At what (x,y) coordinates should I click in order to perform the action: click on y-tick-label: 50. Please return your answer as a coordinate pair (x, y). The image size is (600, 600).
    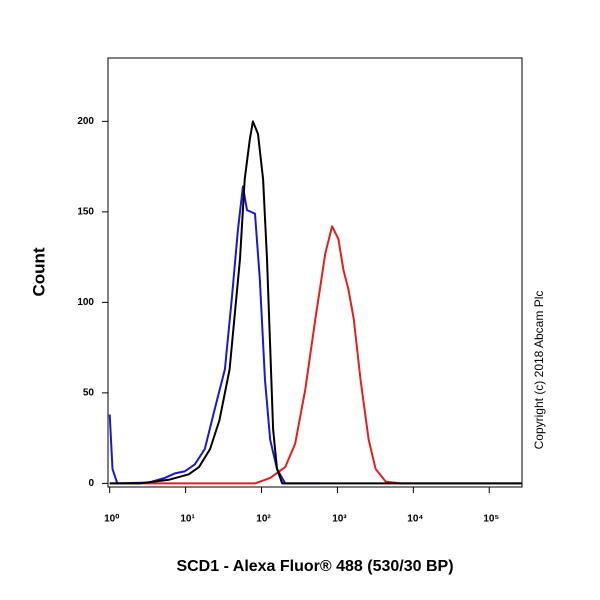
    Looking at the image, I should click on (89, 393).